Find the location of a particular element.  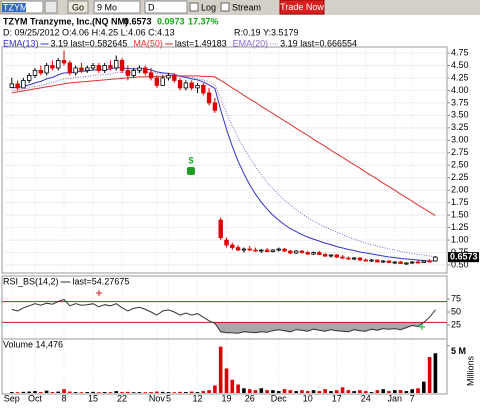

y-tick-label: 2.75 is located at coordinates (460, 152).